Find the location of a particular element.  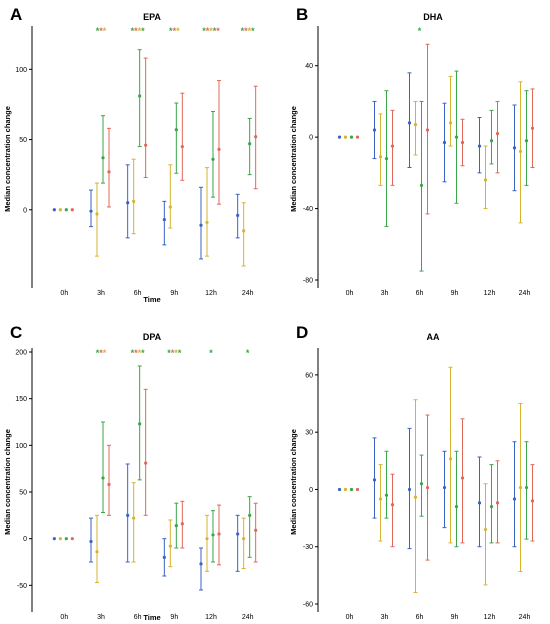

x-axis-label: Time is located at coordinates (151, 299).